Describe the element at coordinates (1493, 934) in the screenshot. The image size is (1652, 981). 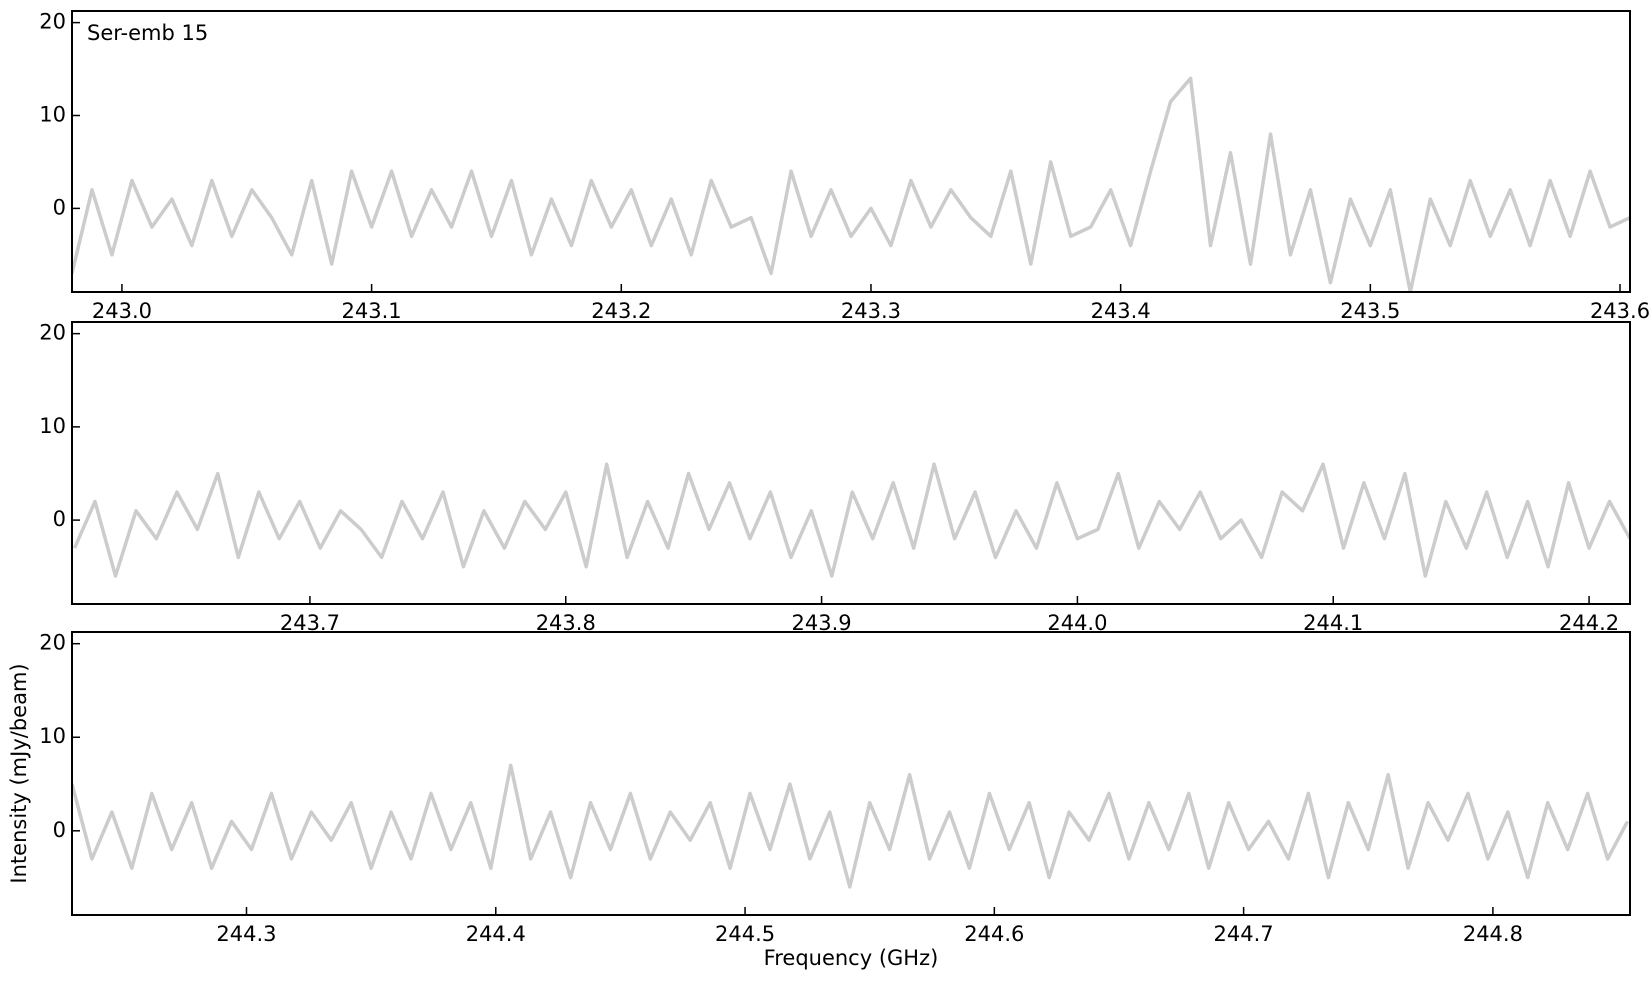
I see `x-tick-label: 244.8` at that location.